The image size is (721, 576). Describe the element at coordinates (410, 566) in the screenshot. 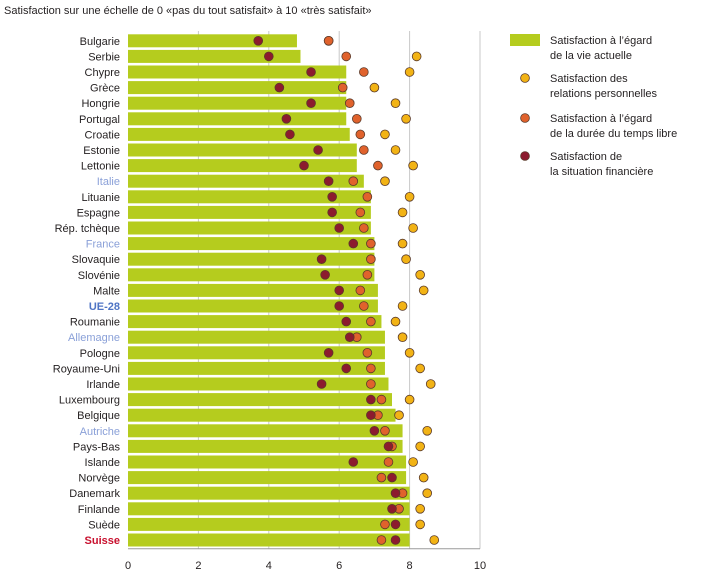

I see `x-tick-label-8: 8` at that location.